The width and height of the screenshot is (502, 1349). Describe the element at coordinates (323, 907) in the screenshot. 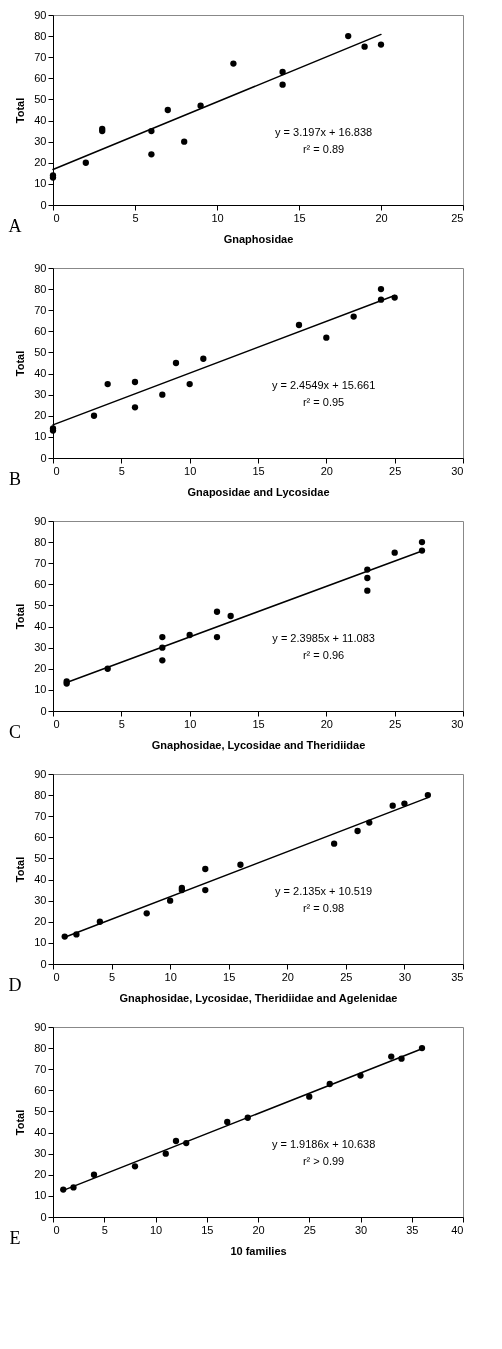

I see `annotation: r² = 0.98` at that location.